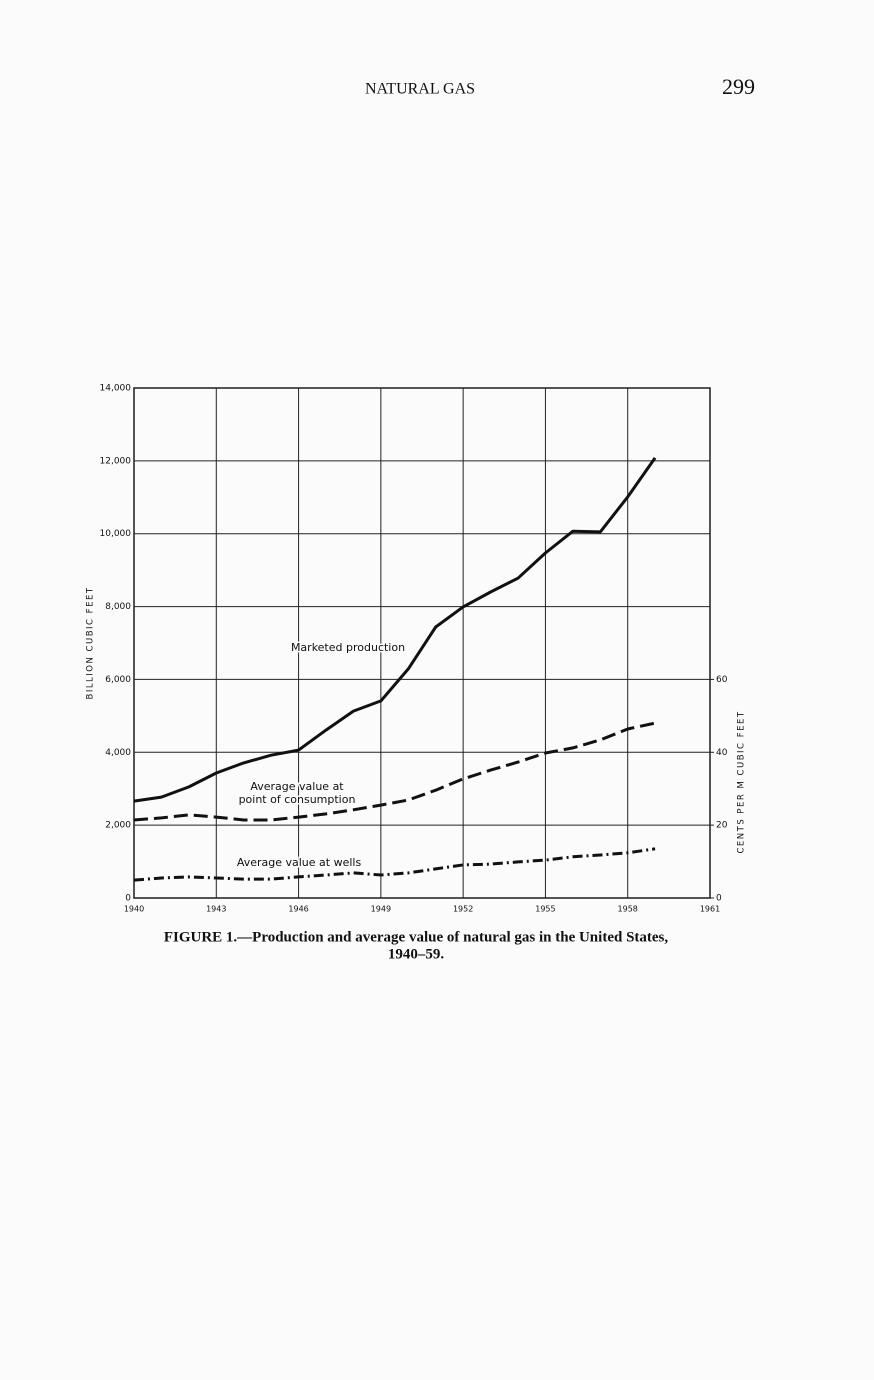 This screenshot has height=1380, width=874. Describe the element at coordinates (348, 647) in the screenshot. I see `annotation: Marketed production` at that location.